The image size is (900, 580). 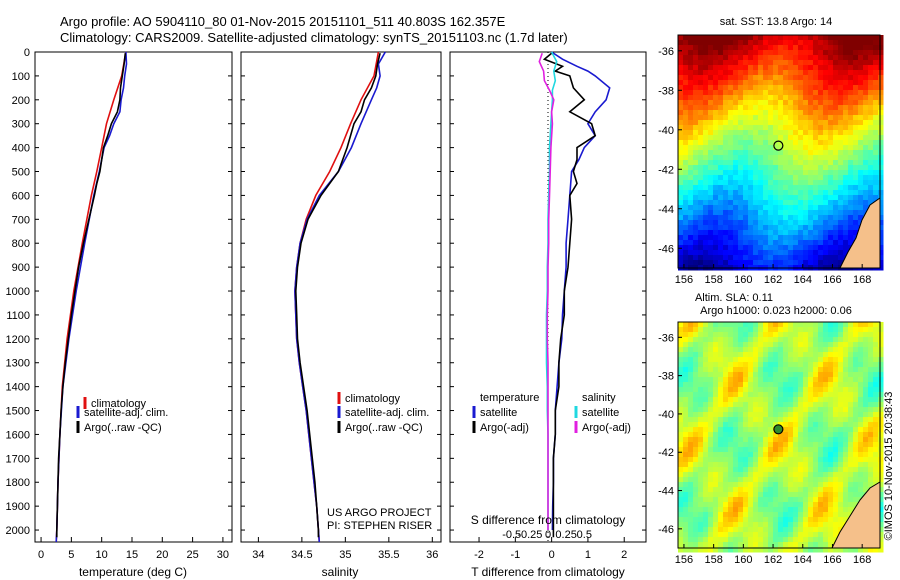 What do you see at coordinates (21, 77) in the screenshot?
I see `depth-tick-label: 100` at bounding box center [21, 77].